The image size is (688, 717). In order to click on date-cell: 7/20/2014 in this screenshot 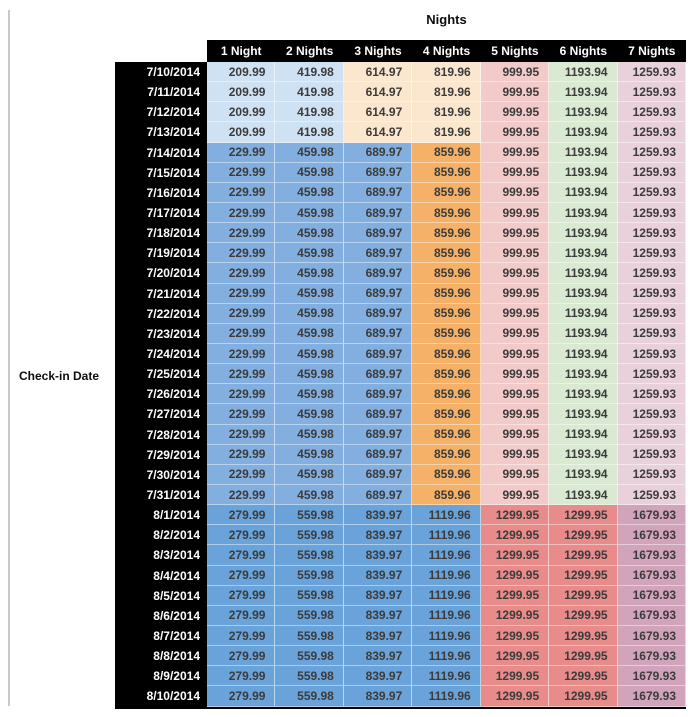, I will do `click(161, 273)`.